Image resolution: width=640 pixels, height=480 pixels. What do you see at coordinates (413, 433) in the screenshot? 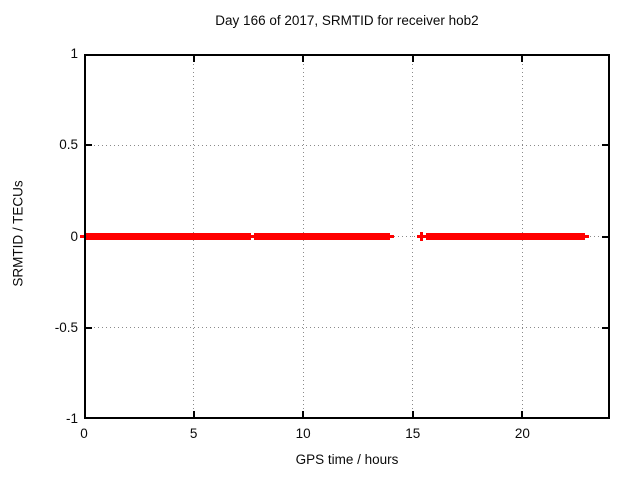
I see `x-tick-label: 15` at bounding box center [413, 433].